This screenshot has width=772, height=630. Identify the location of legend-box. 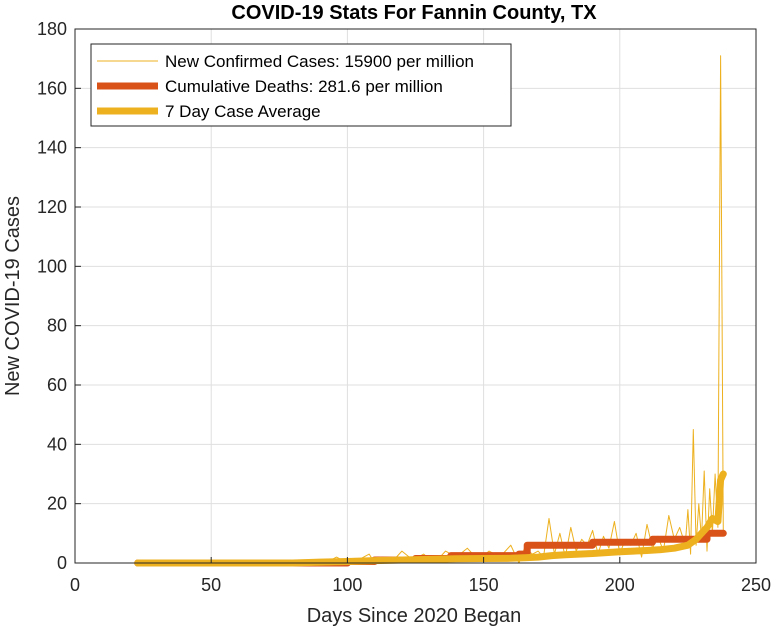
(301, 85).